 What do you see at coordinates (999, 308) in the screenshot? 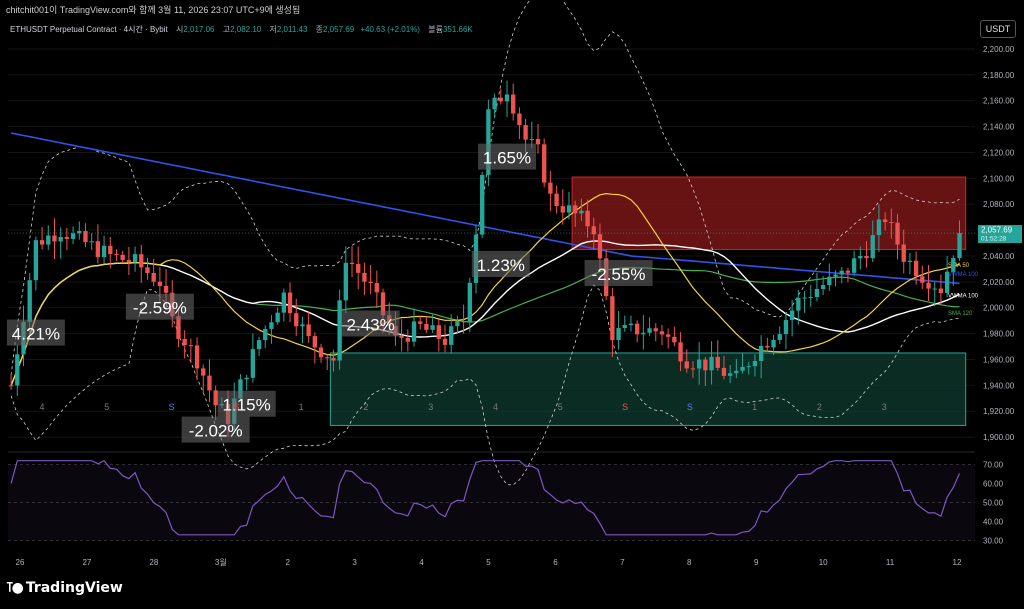
I see `price-tick-label: 2,000.00` at bounding box center [999, 308].